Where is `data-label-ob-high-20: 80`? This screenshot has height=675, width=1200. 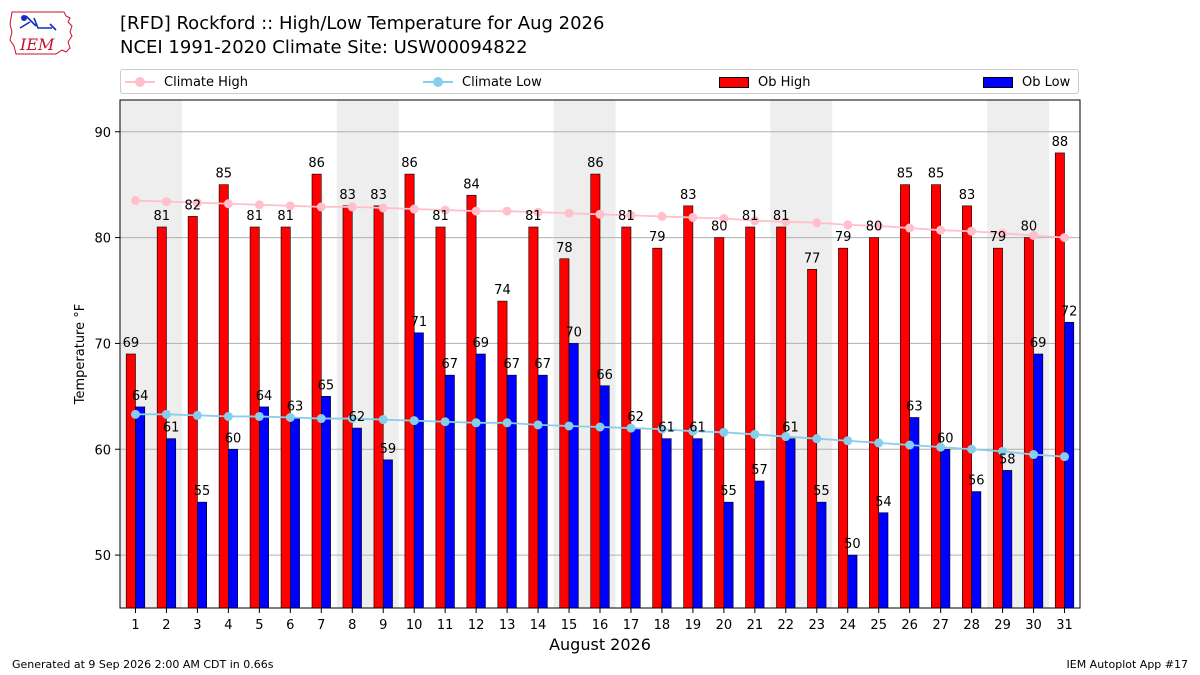 data-label-ob-high-20: 80 is located at coordinates (719, 227).